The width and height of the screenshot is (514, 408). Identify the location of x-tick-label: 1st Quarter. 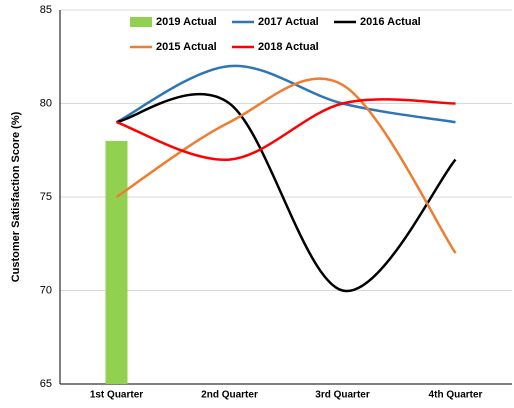
(116, 395).